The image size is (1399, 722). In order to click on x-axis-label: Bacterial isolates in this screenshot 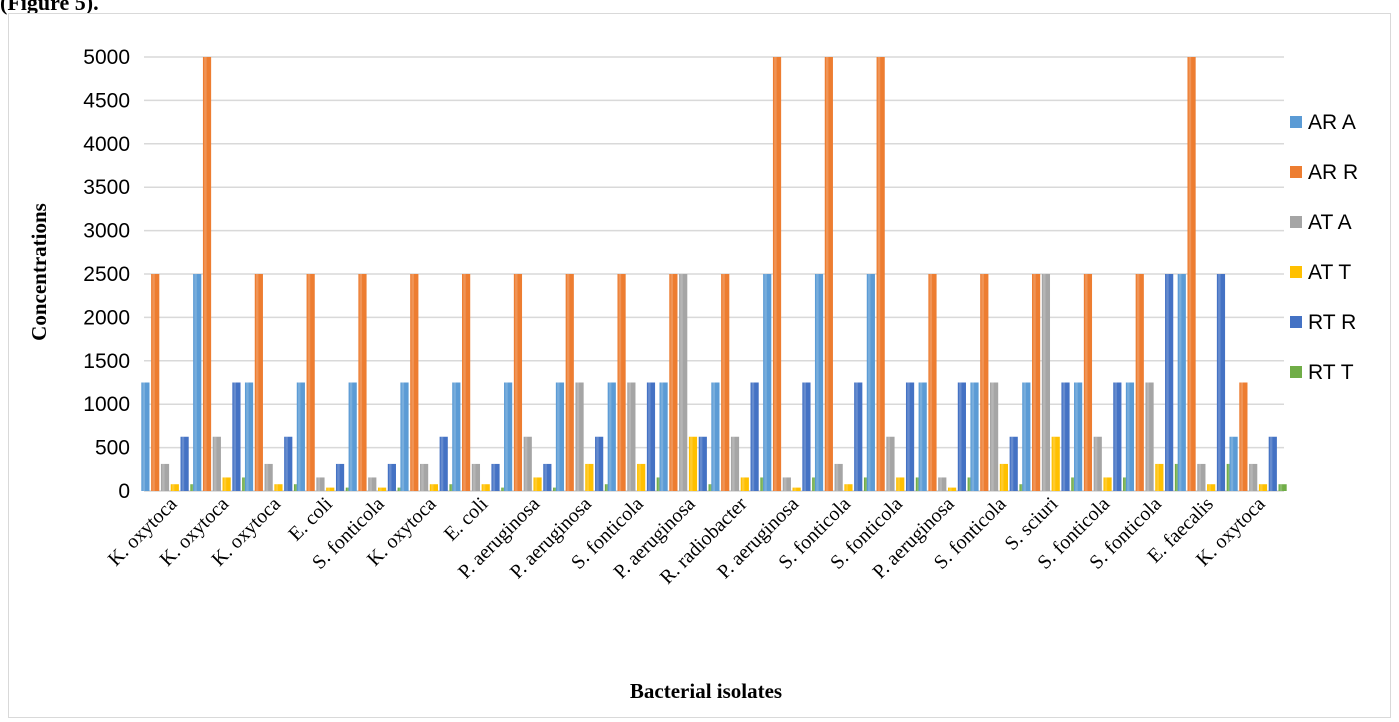, I will do `click(706, 691)`.